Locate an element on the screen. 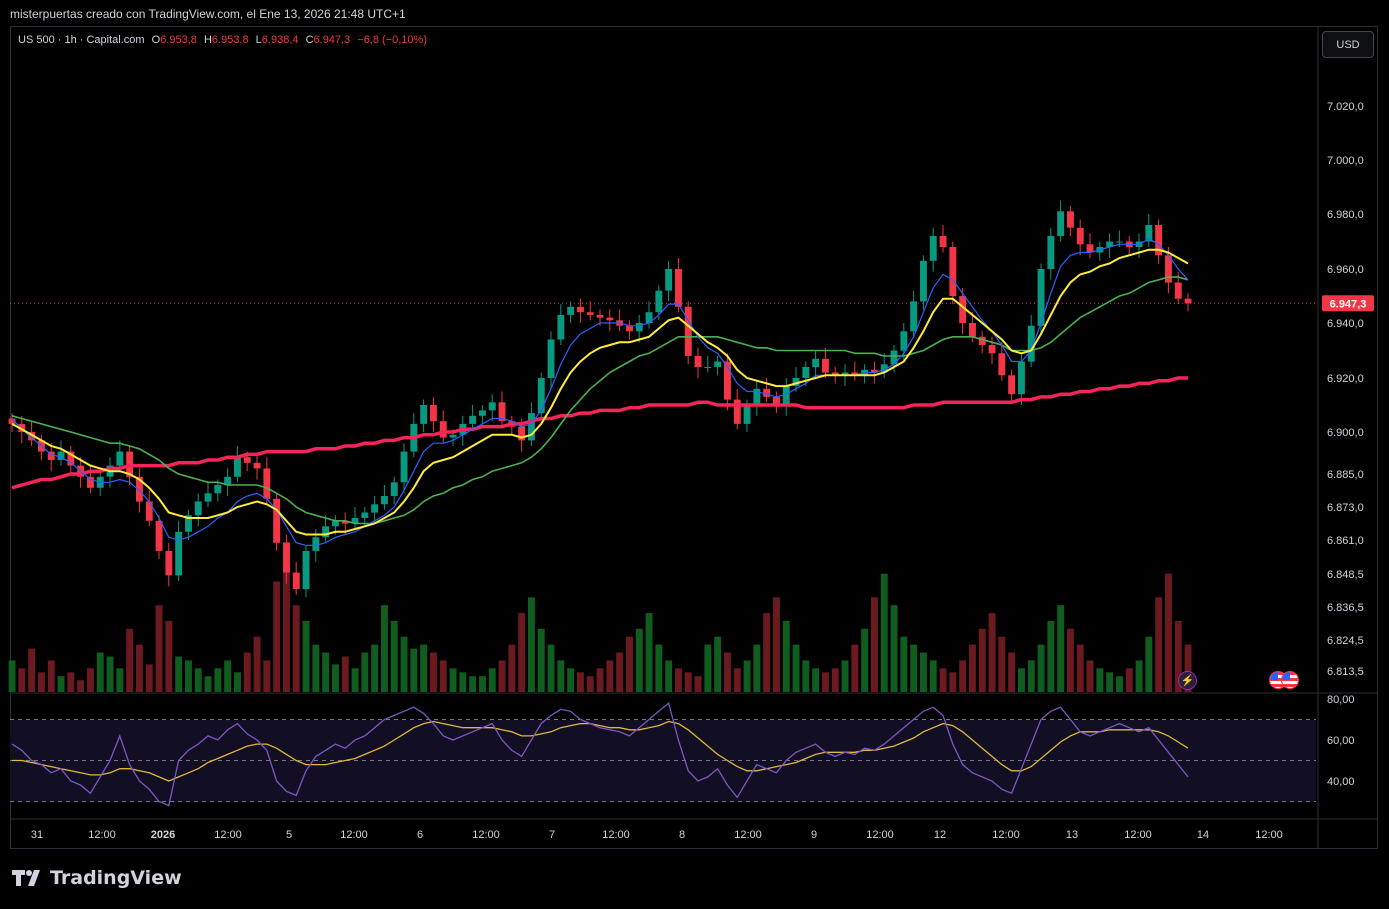  currency-button: USD is located at coordinates (1348, 44).